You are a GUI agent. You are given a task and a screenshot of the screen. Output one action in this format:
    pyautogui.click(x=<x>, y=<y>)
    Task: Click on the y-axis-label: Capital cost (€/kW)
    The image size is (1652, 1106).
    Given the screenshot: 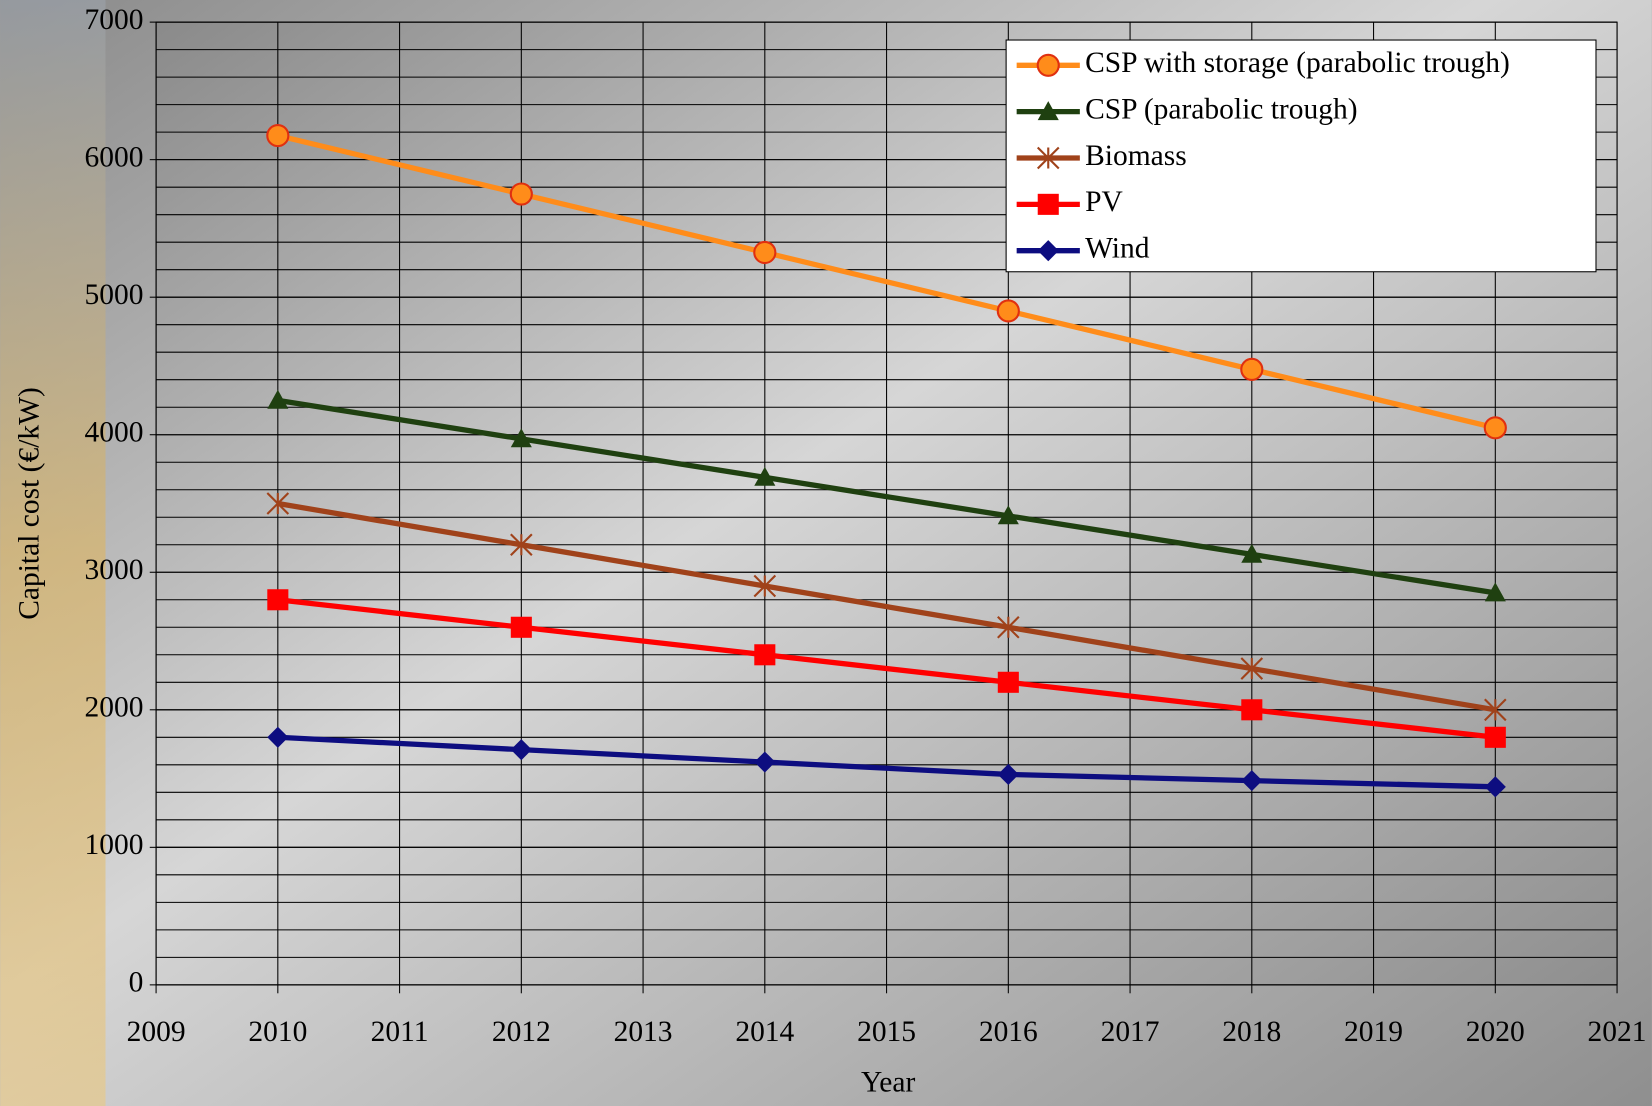 What is the action you would take?
    pyautogui.click(x=30, y=503)
    